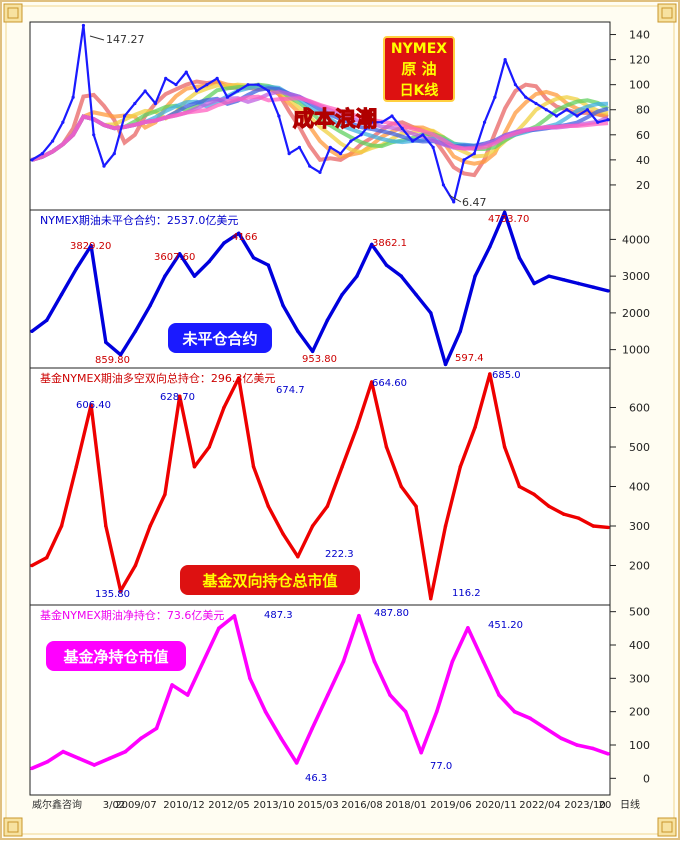 This screenshot has width=680, height=844. What do you see at coordinates (389, 243) in the screenshot?
I see `oi-label-6: 3862.1` at bounding box center [389, 243].